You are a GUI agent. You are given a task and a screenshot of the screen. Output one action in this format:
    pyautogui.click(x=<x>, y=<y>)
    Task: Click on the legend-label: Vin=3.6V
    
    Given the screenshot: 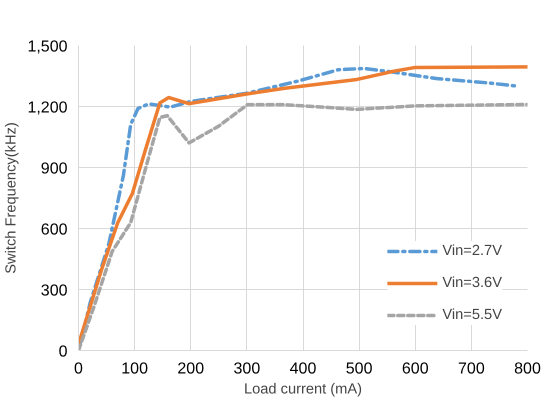 What is the action you would take?
    pyautogui.click(x=472, y=283)
    